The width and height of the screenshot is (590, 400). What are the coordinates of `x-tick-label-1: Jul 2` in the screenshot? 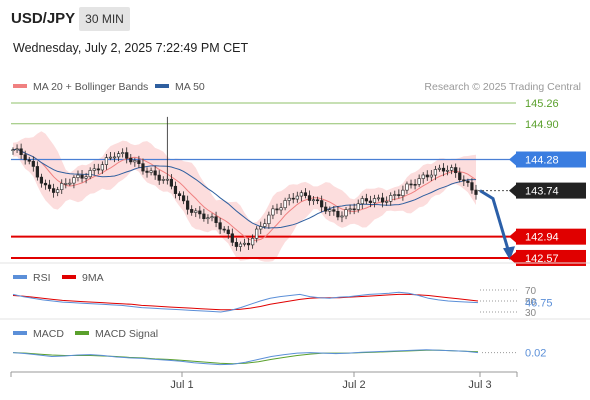 It's located at (353, 385).